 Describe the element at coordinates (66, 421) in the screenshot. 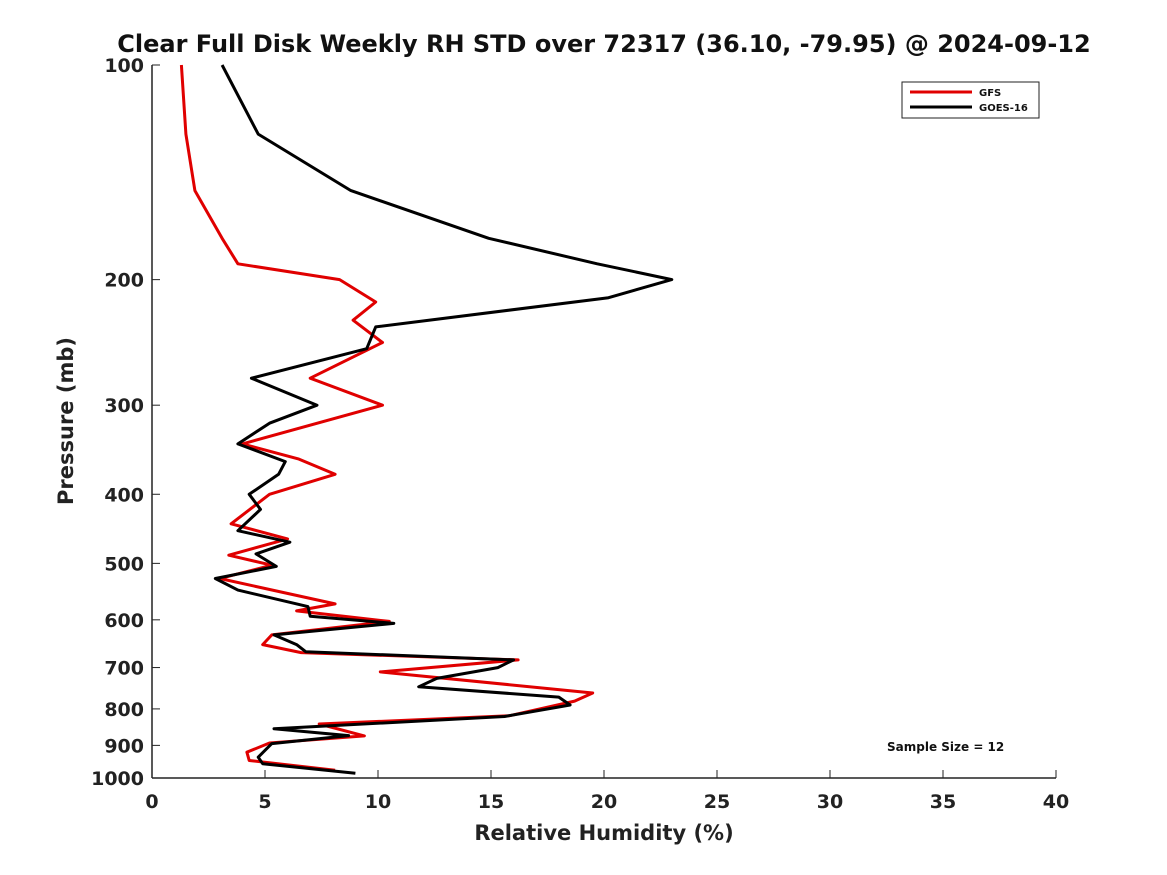

I see `y-axis-label: Pressure (mb)` at that location.